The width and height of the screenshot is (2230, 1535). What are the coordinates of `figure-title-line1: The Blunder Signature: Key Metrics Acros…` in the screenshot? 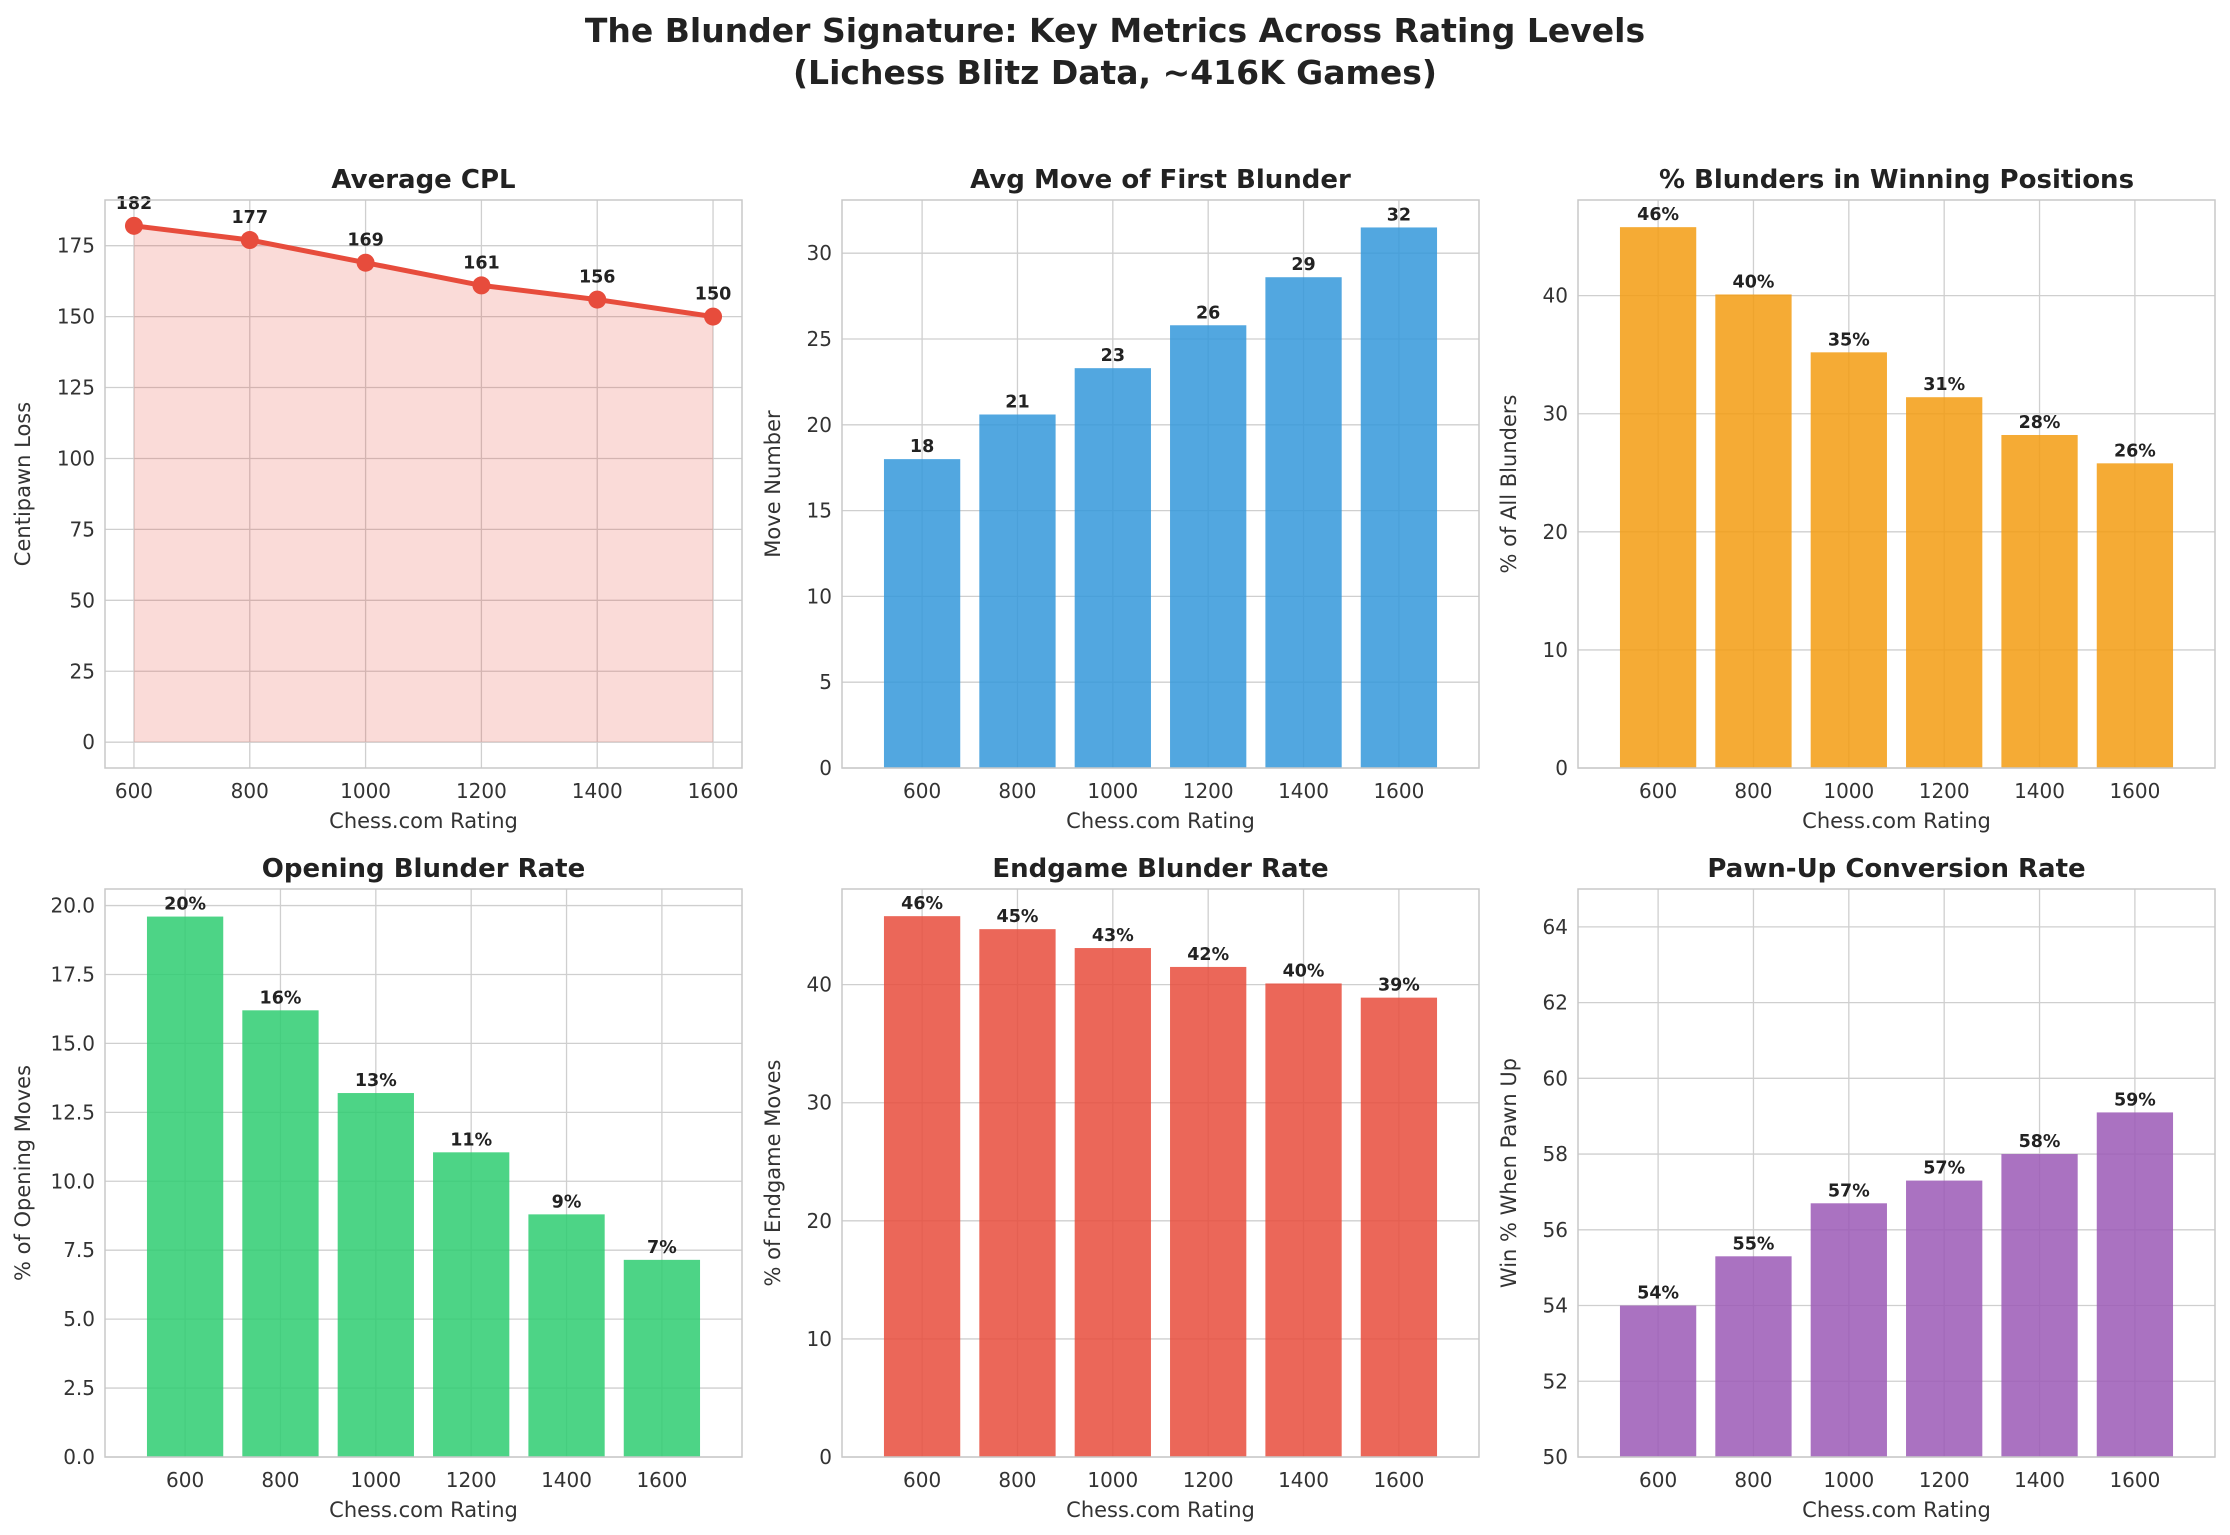 It's located at (1115, 30).